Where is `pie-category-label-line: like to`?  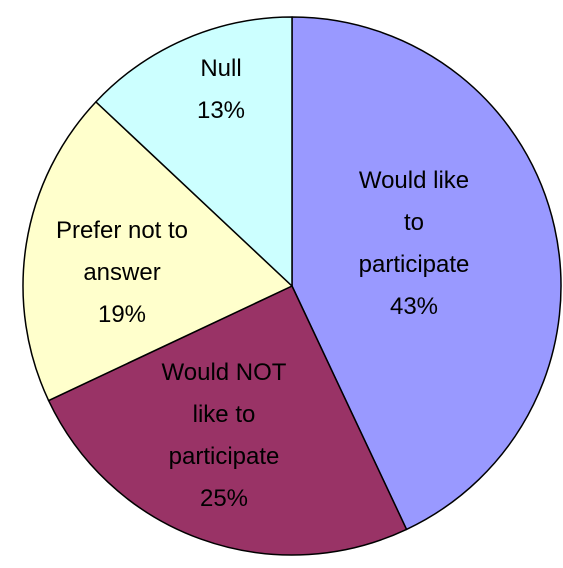
pie-category-label-line: like to is located at coordinates (224, 414).